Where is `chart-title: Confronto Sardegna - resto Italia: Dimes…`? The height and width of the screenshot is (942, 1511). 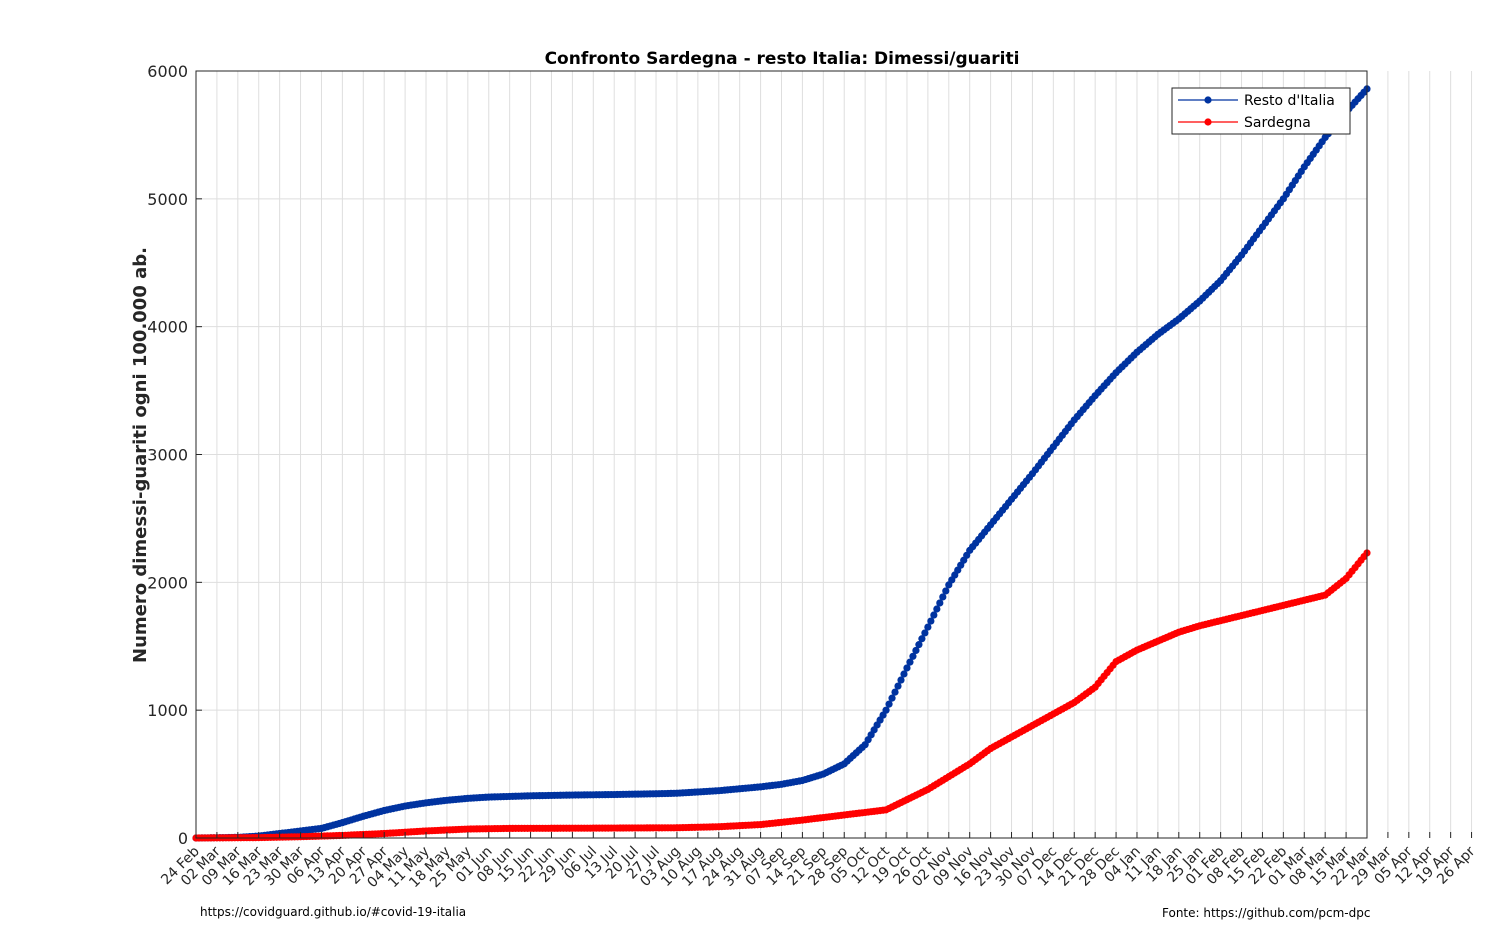
chart-title: Confronto Sardegna - resto Italia: Dimes… is located at coordinates (782, 59).